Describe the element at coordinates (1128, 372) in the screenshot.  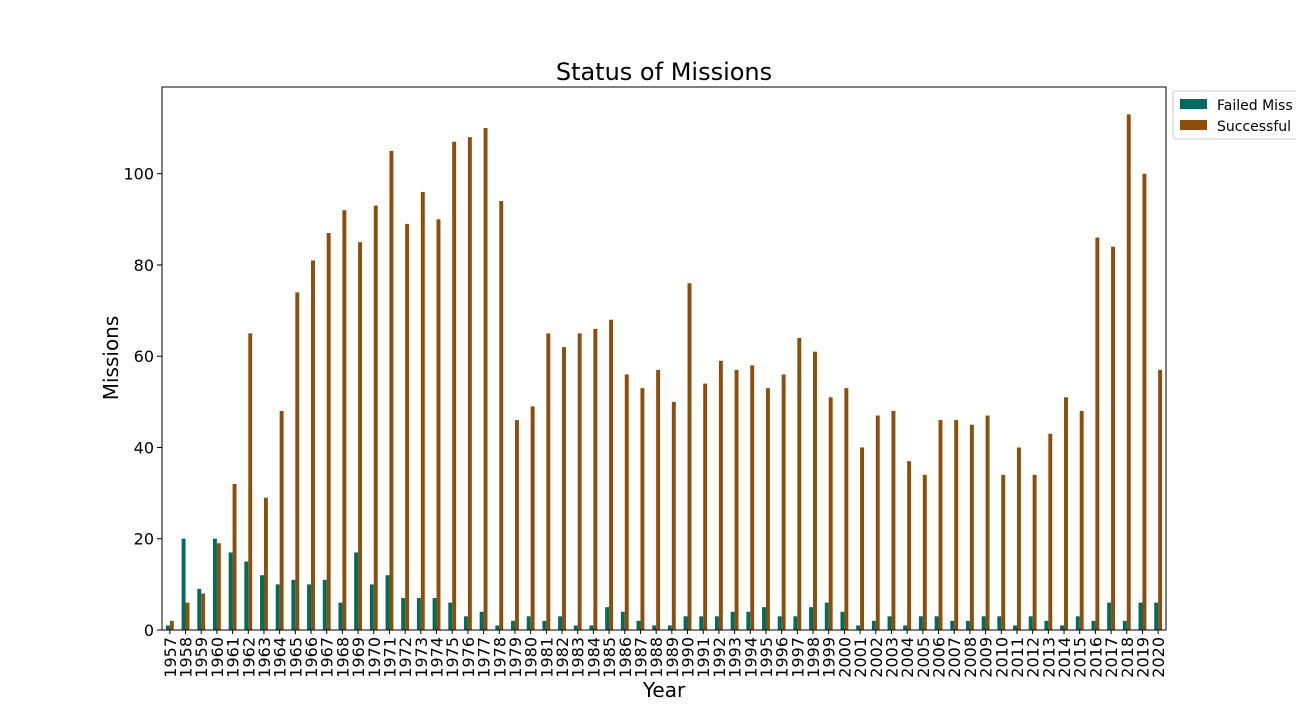
I see `successful-bar-2018` at that location.